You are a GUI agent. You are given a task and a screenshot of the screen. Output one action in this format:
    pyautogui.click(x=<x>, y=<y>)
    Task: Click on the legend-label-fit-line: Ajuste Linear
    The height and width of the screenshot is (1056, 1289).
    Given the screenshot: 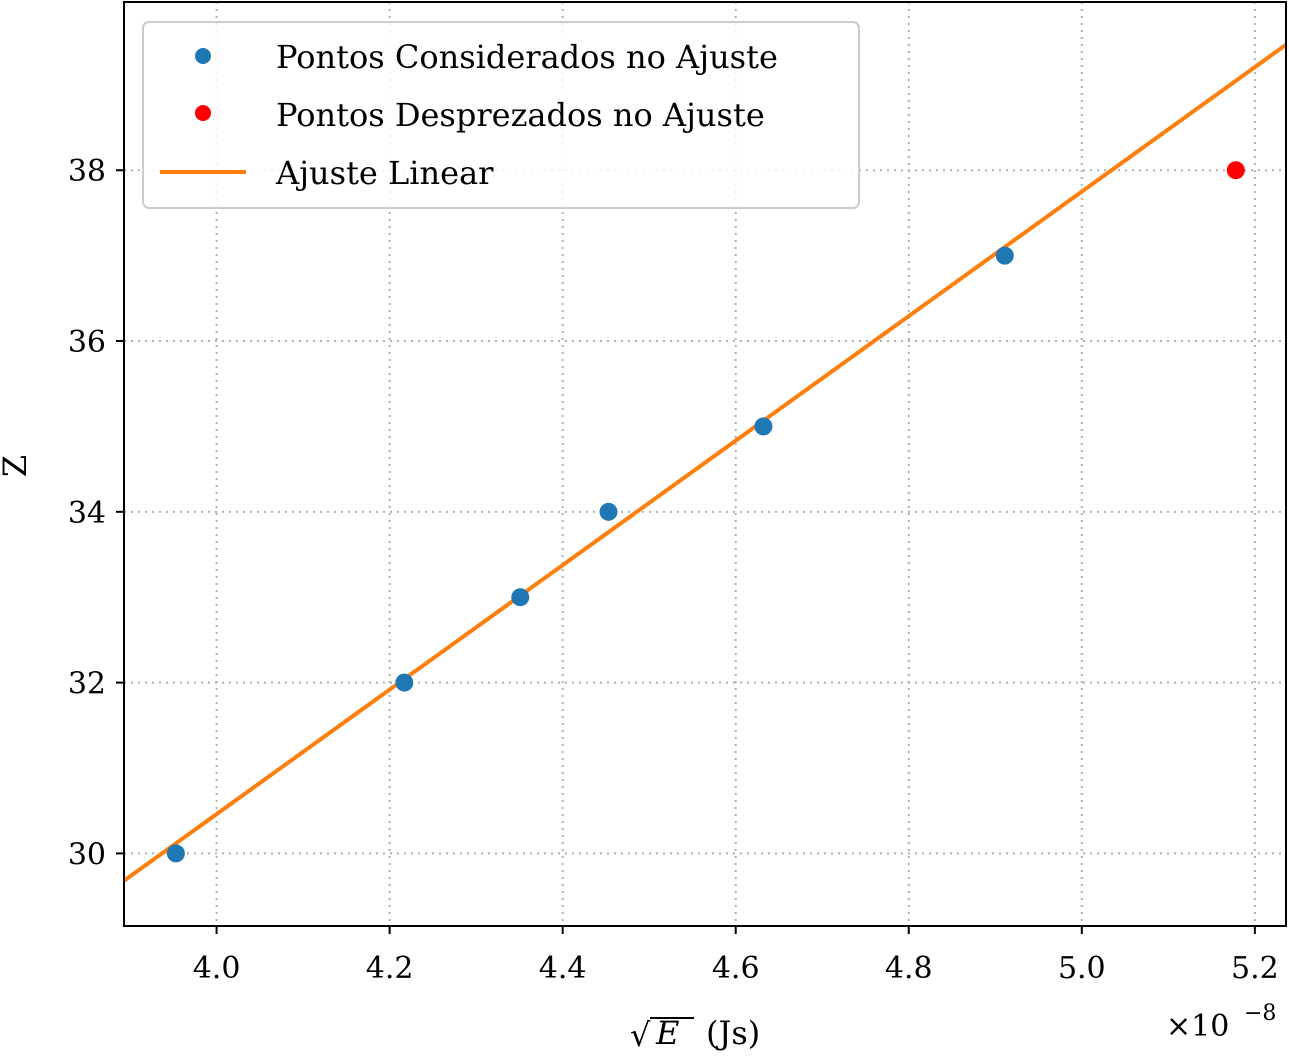 What is the action you would take?
    pyautogui.click(x=384, y=173)
    